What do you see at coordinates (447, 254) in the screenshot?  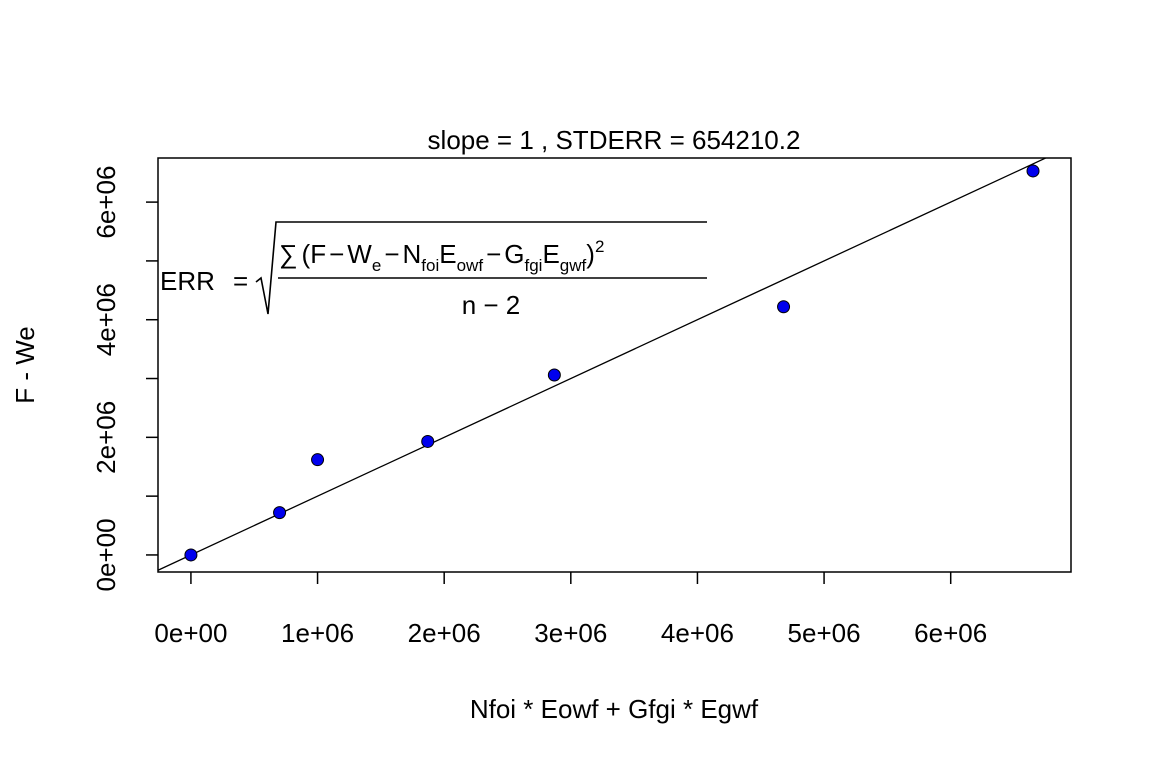 I see `term-e1: E` at bounding box center [447, 254].